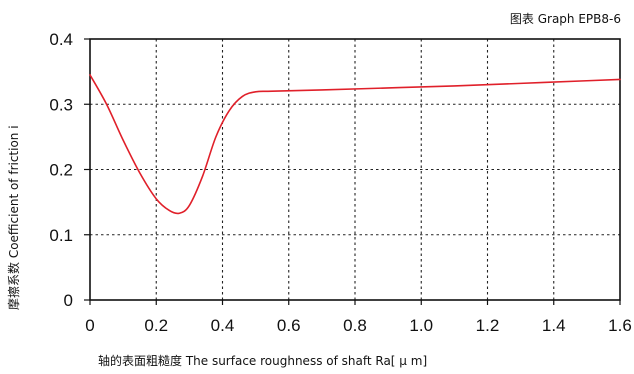 This screenshot has height=374, width=634. I want to click on y-tick-label: 0.4, so click(61, 39).